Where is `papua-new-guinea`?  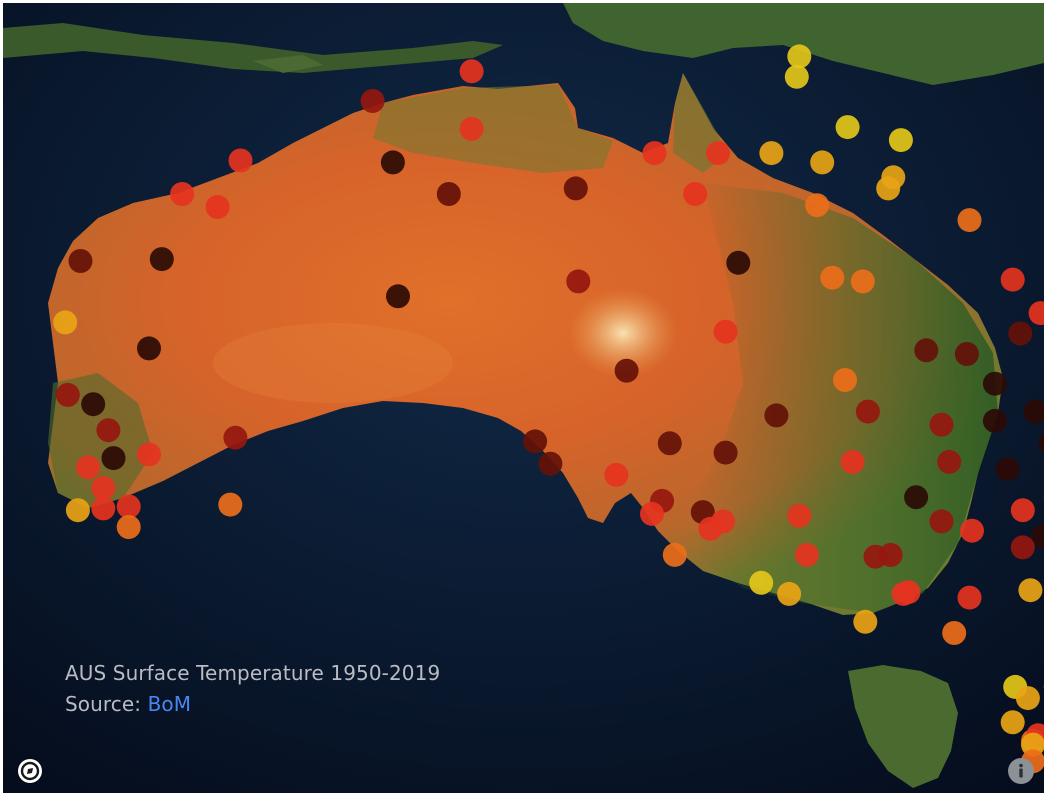
papua-new-guinea is located at coordinates (803, 44).